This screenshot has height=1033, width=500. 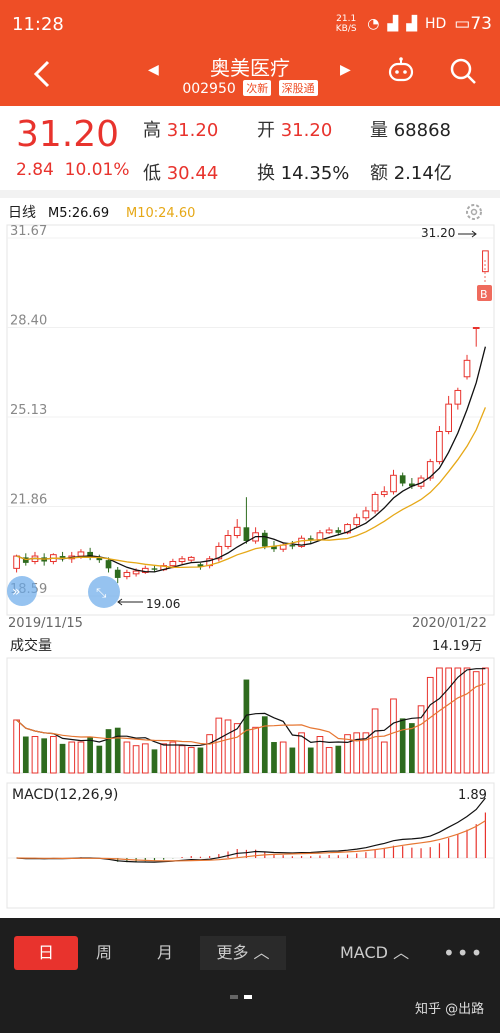 I want to click on volume-max-label: 14.19万, so click(x=457, y=646).